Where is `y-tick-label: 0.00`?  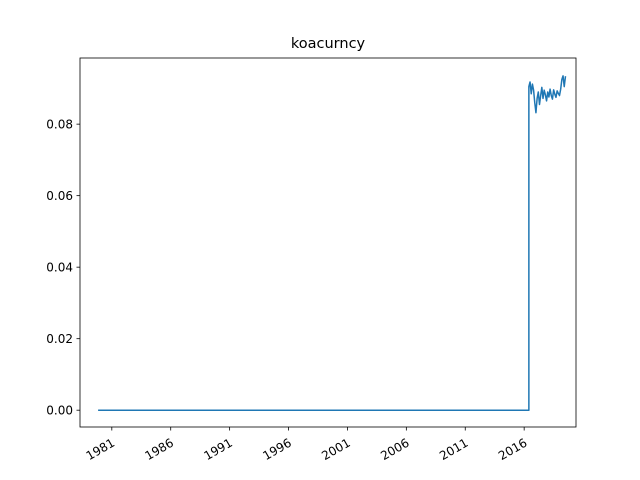 y-tick-label: 0.00 is located at coordinates (59, 410).